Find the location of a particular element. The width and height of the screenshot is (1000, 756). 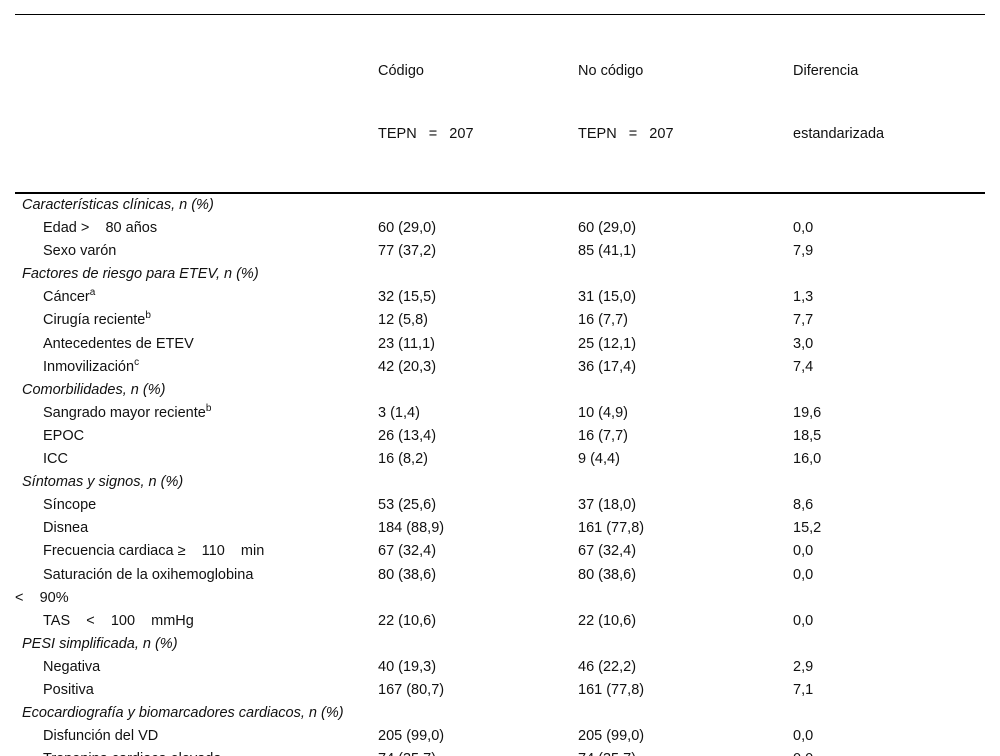

value-diferencia: 18,5 is located at coordinates (889, 436).